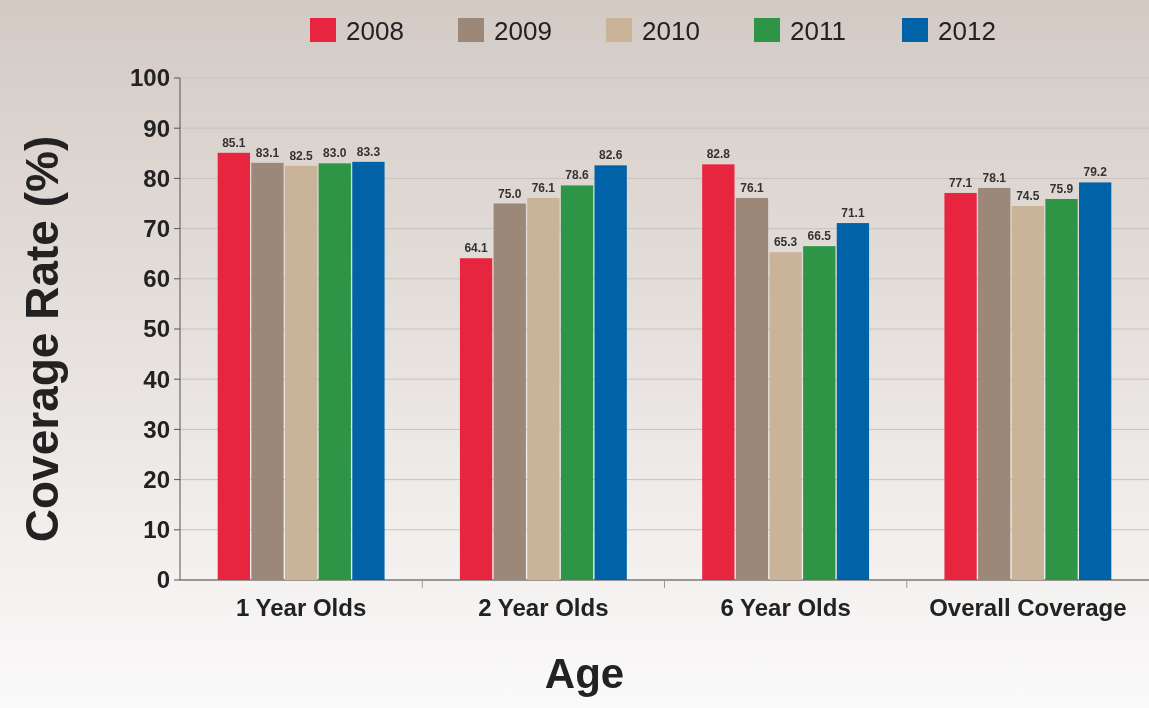  What do you see at coordinates (156, 178) in the screenshot?
I see `y-tick-label: 80` at bounding box center [156, 178].